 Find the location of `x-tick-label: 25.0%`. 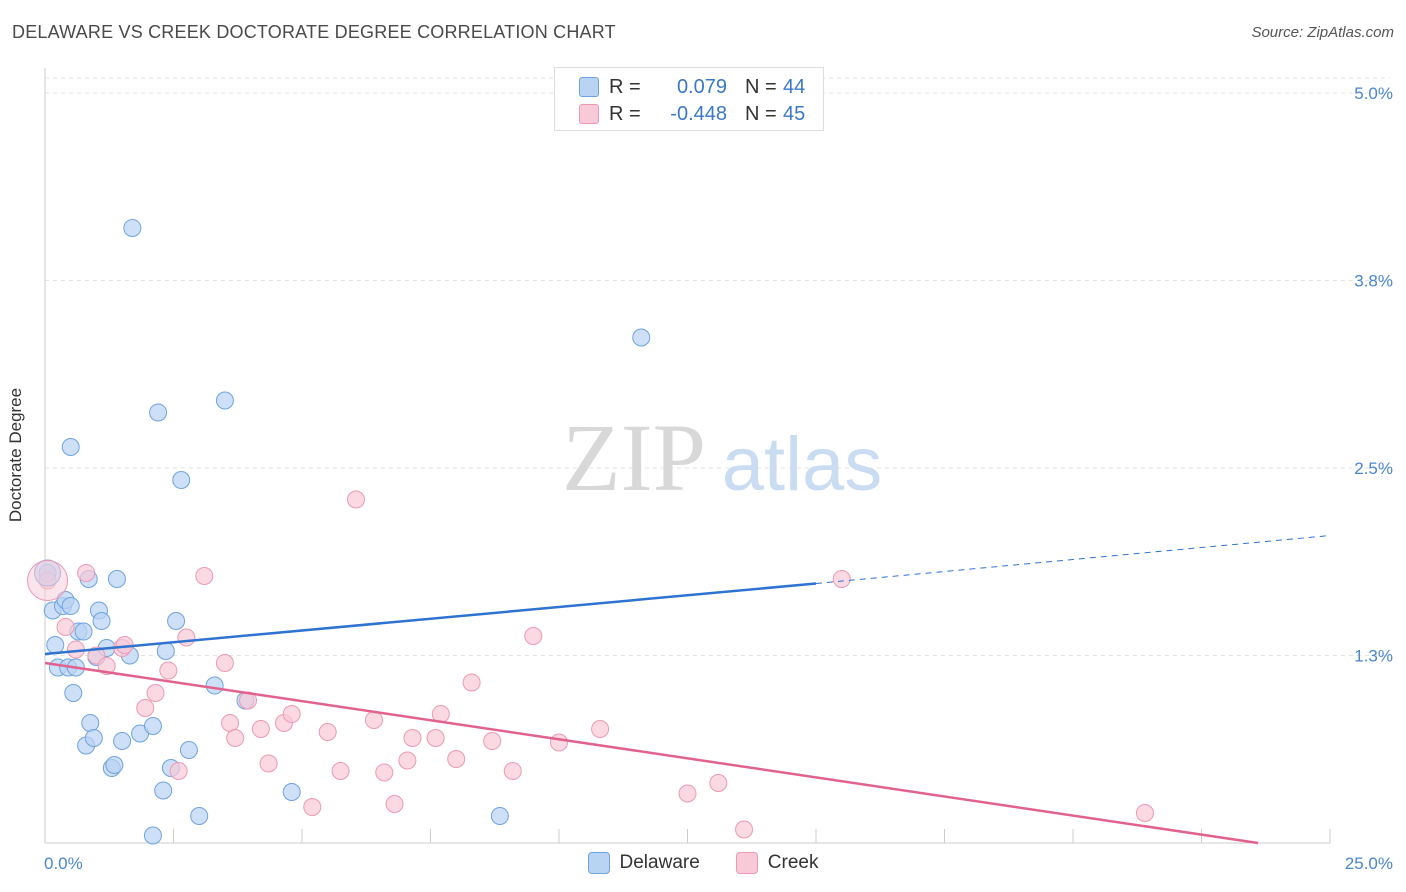

x-tick-label: 25.0% is located at coordinates (1369, 863).